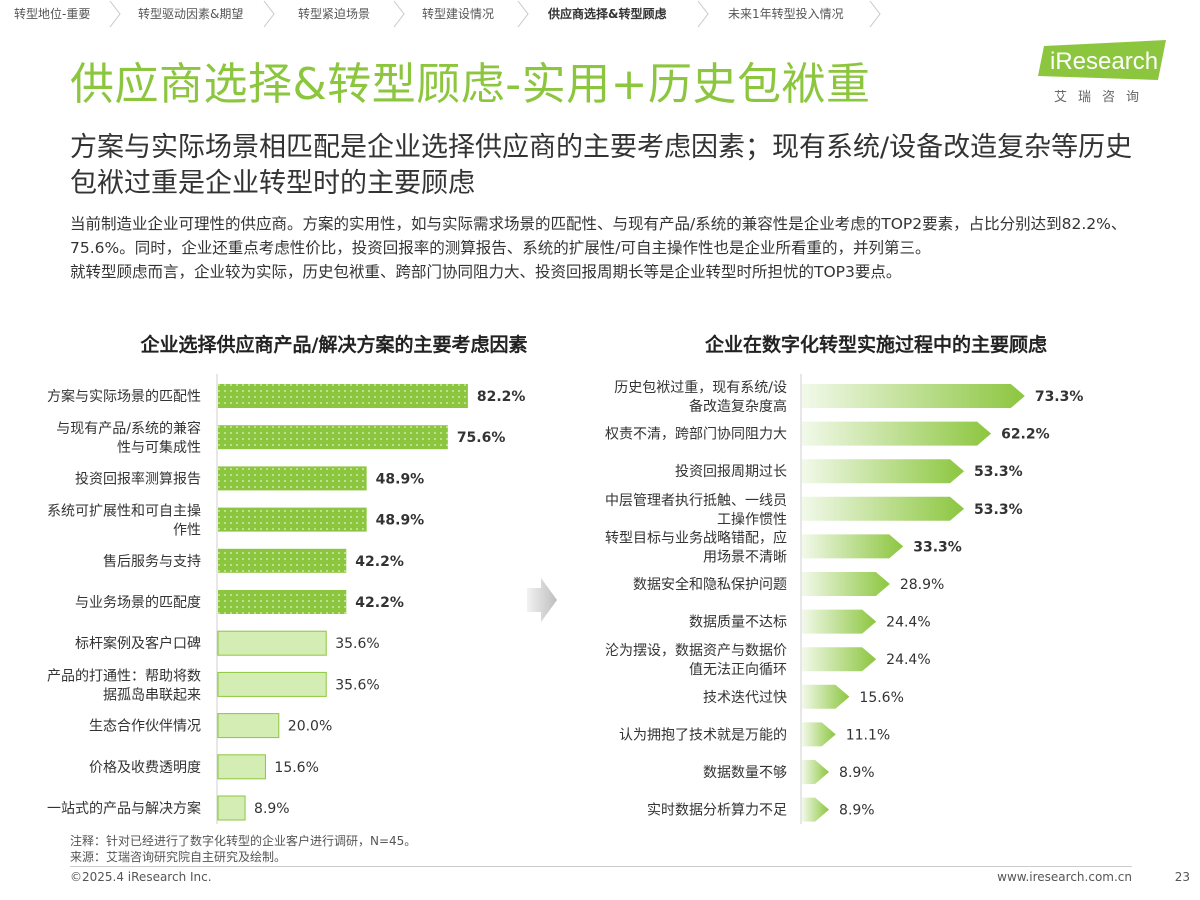 The image size is (1200, 900). I want to click on left-category-label: 与业务场景的匹配度, so click(138, 603).